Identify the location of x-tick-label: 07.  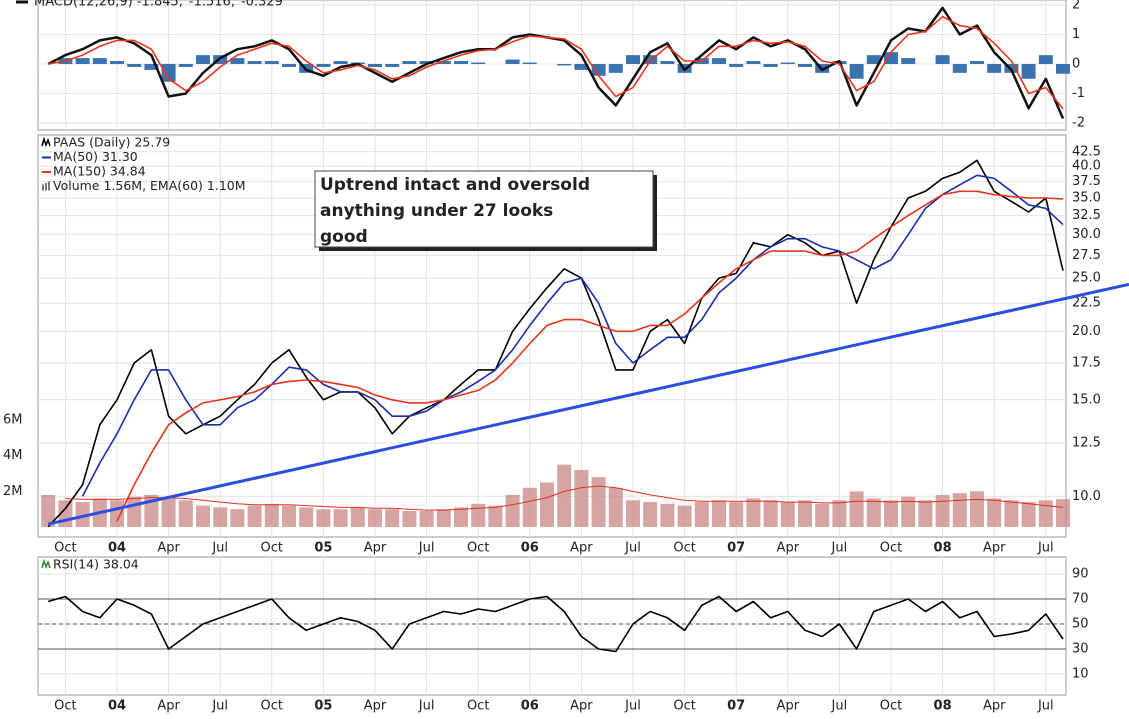
(736, 706).